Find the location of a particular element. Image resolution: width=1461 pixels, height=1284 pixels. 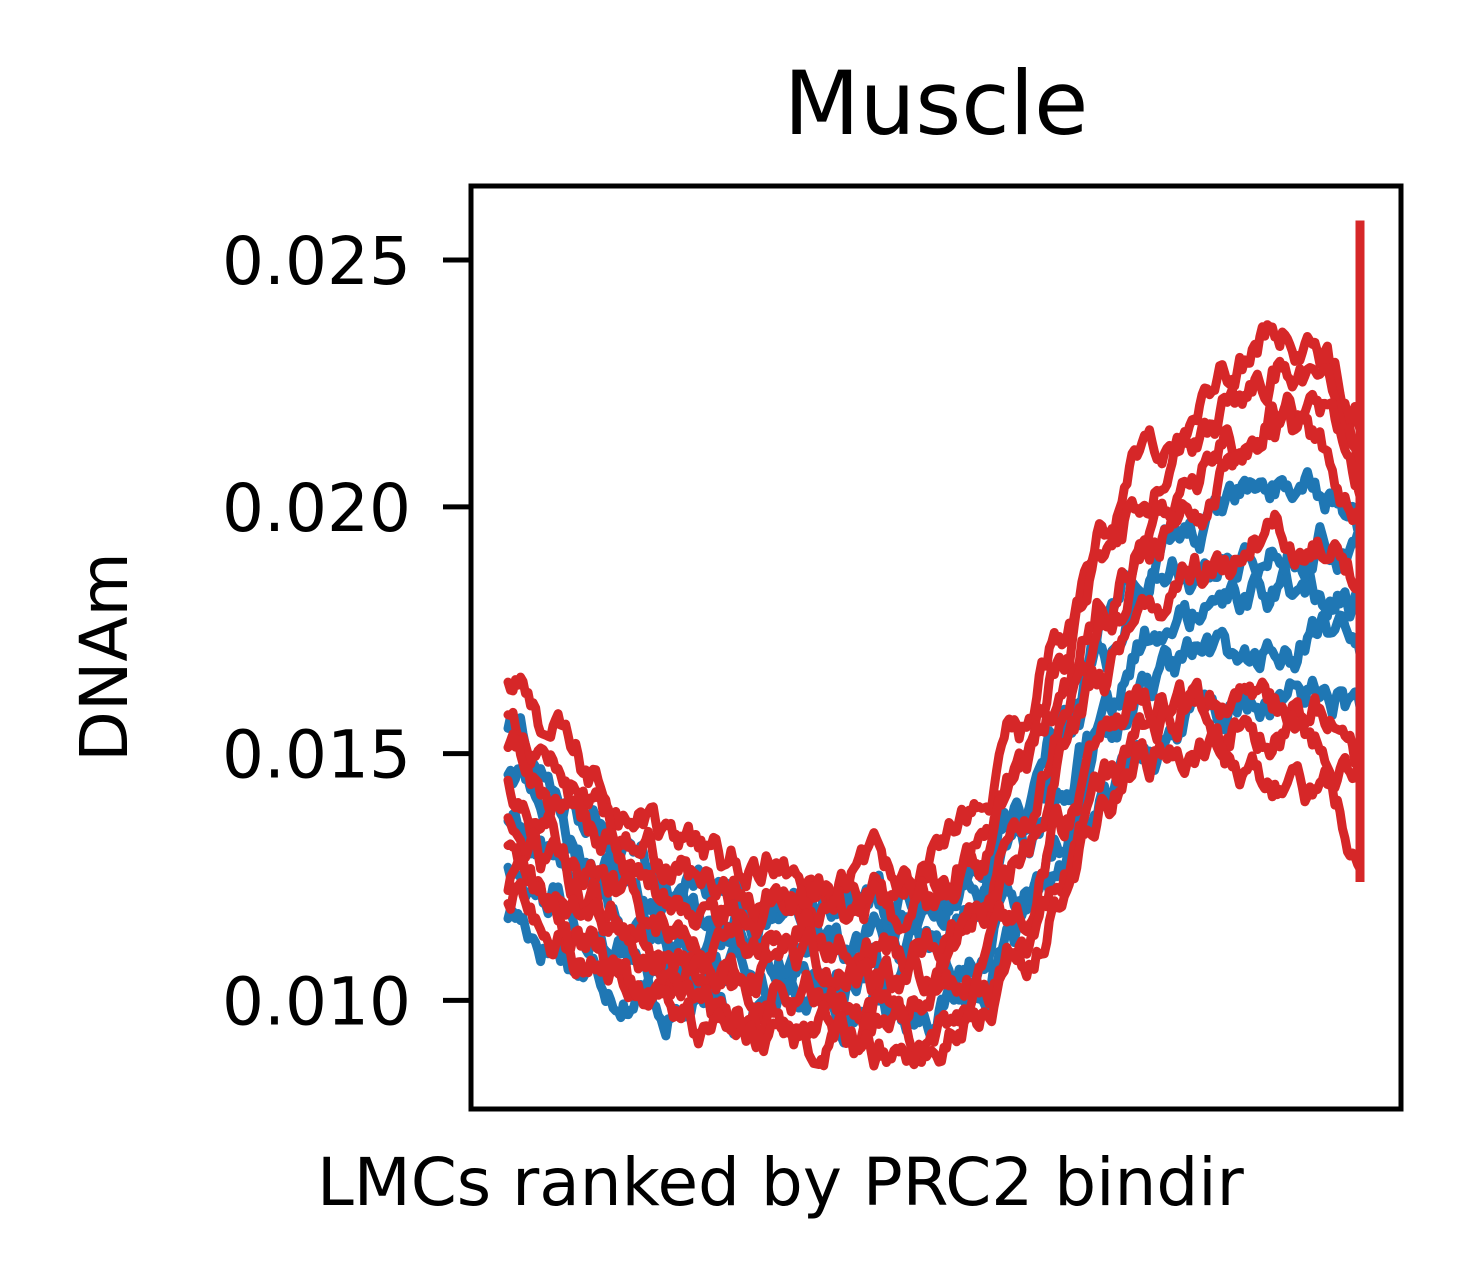

y-tick-label: 0.020 is located at coordinates (316, 508).